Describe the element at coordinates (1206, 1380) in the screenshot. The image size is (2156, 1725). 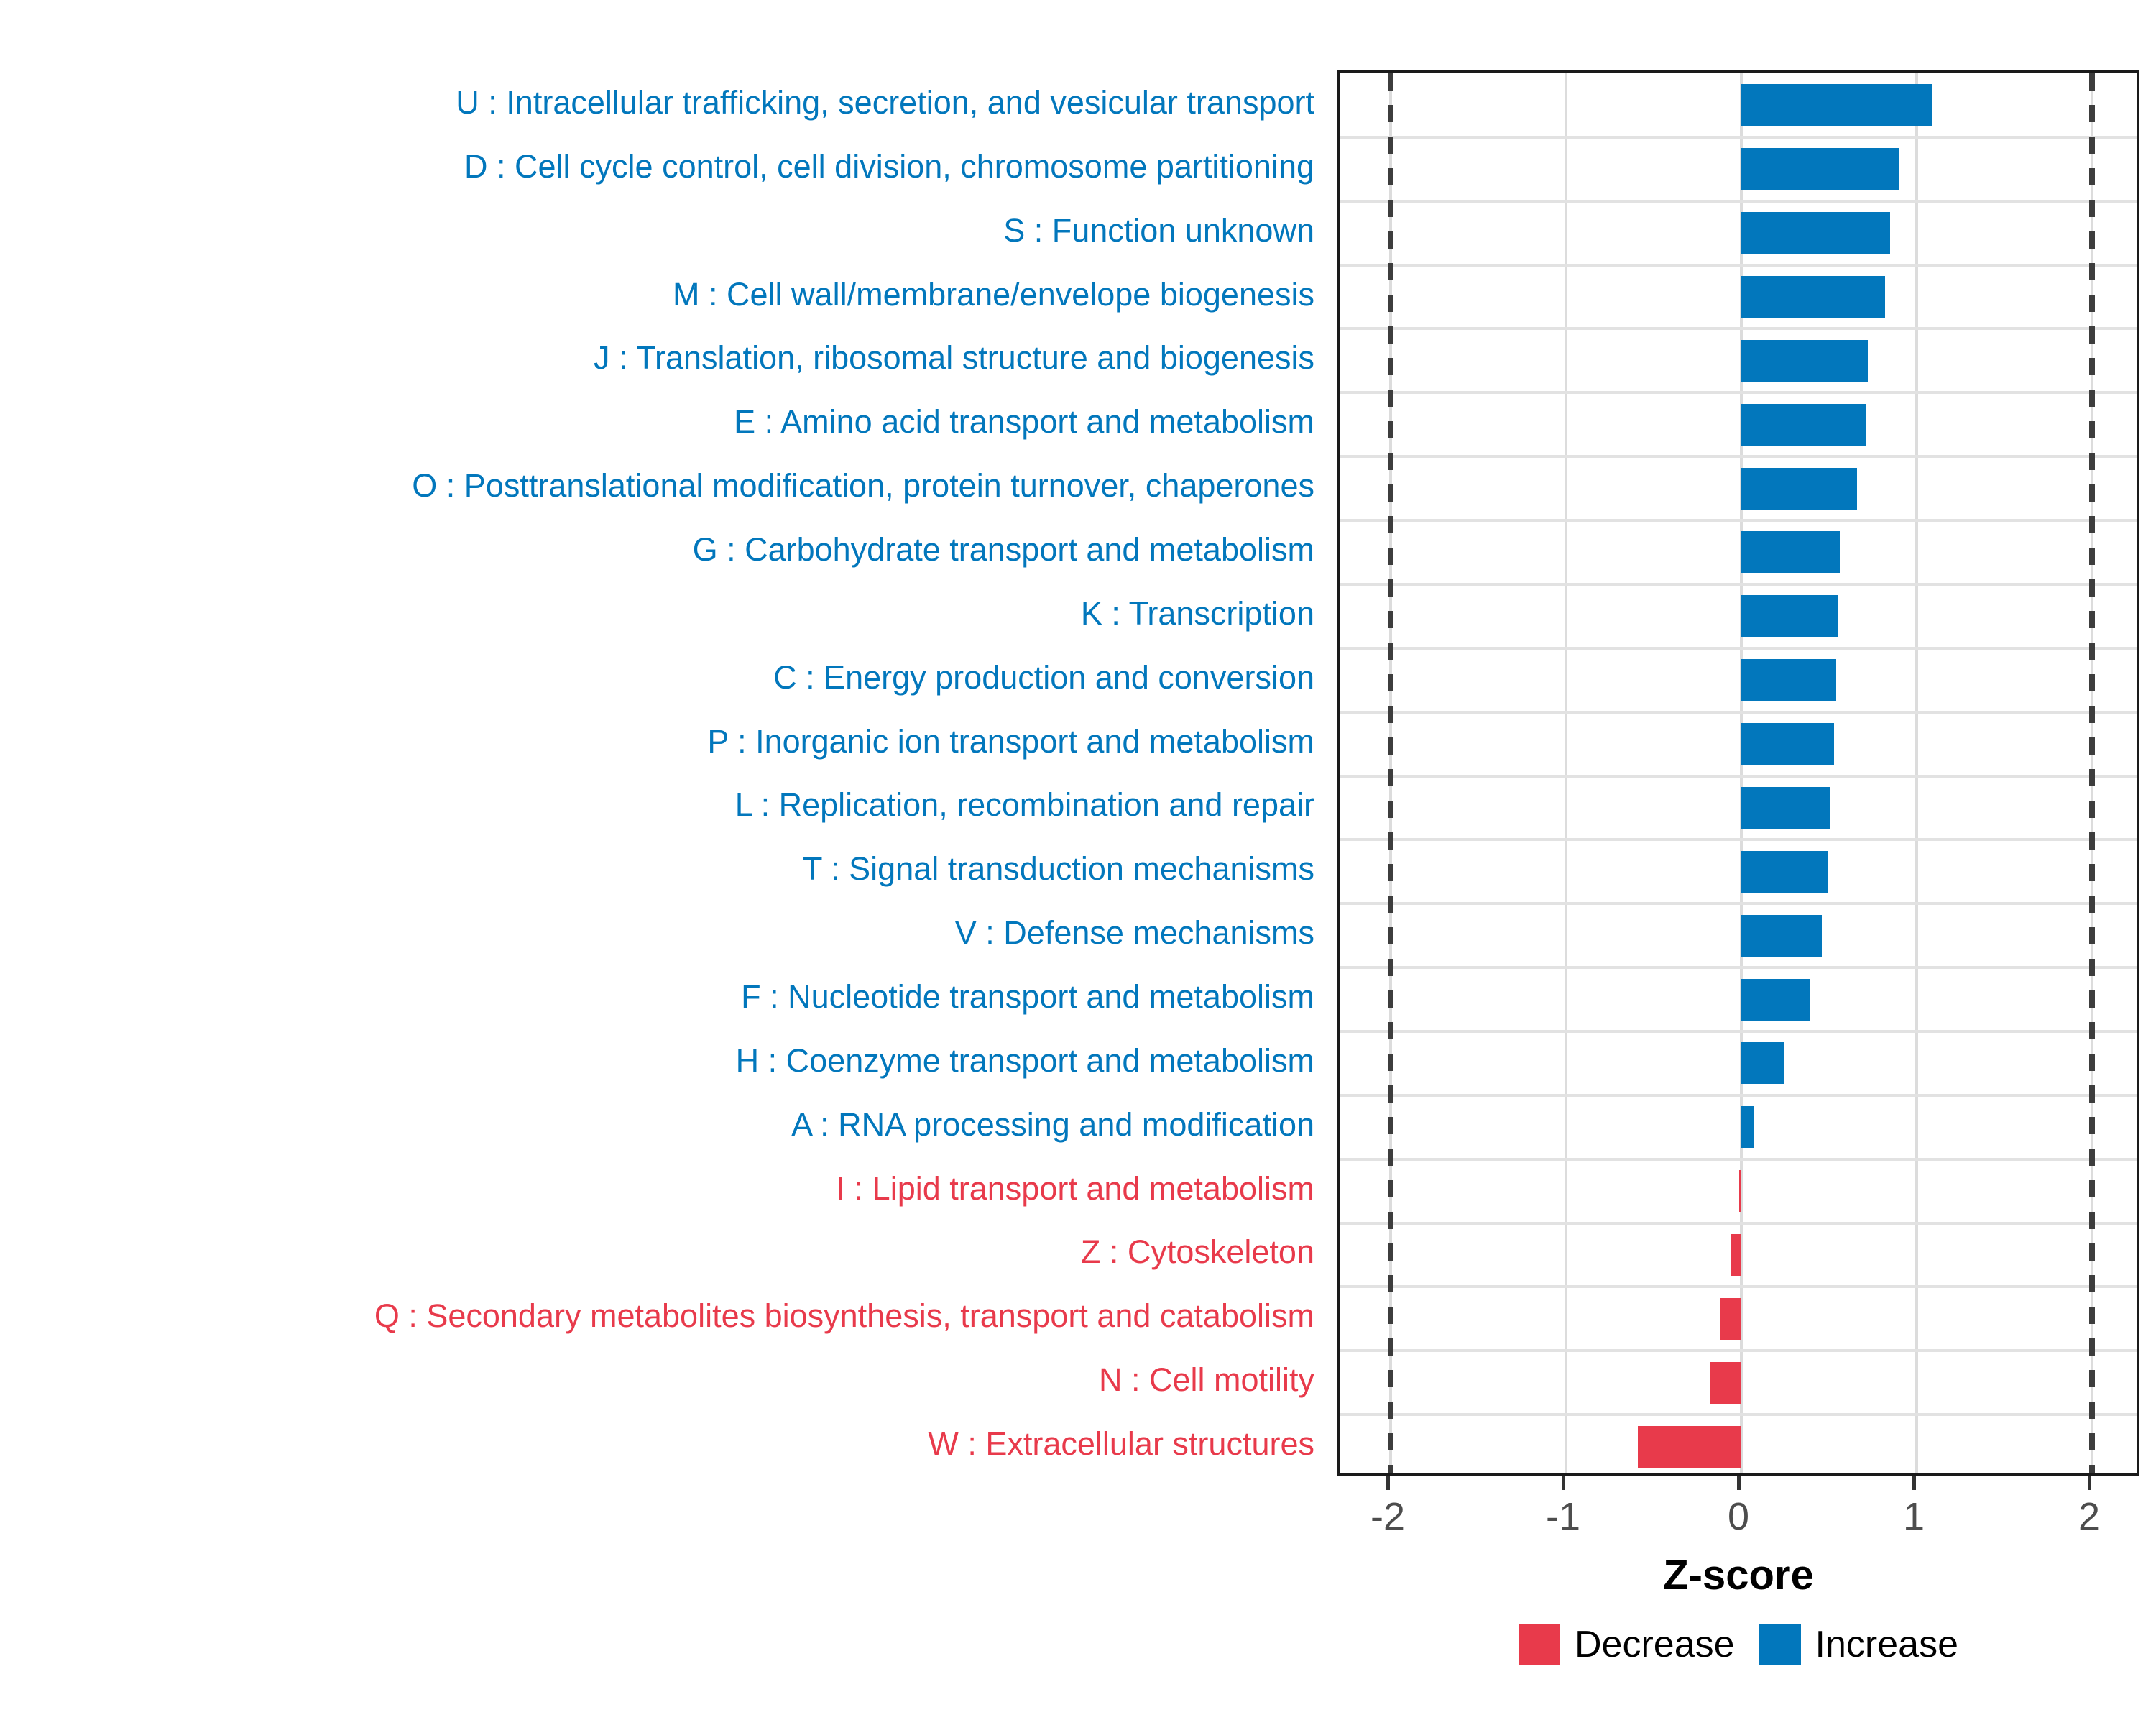
I see `category-label: N : Cell motility` at that location.